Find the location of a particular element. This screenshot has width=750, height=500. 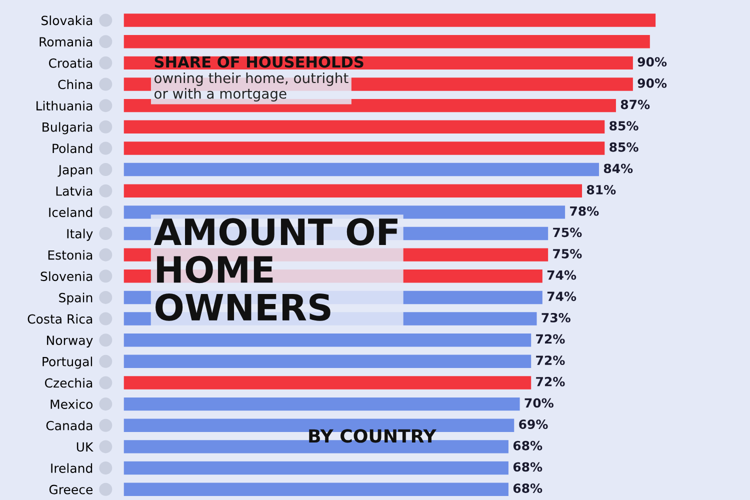

data-label: 81% is located at coordinates (601, 189).